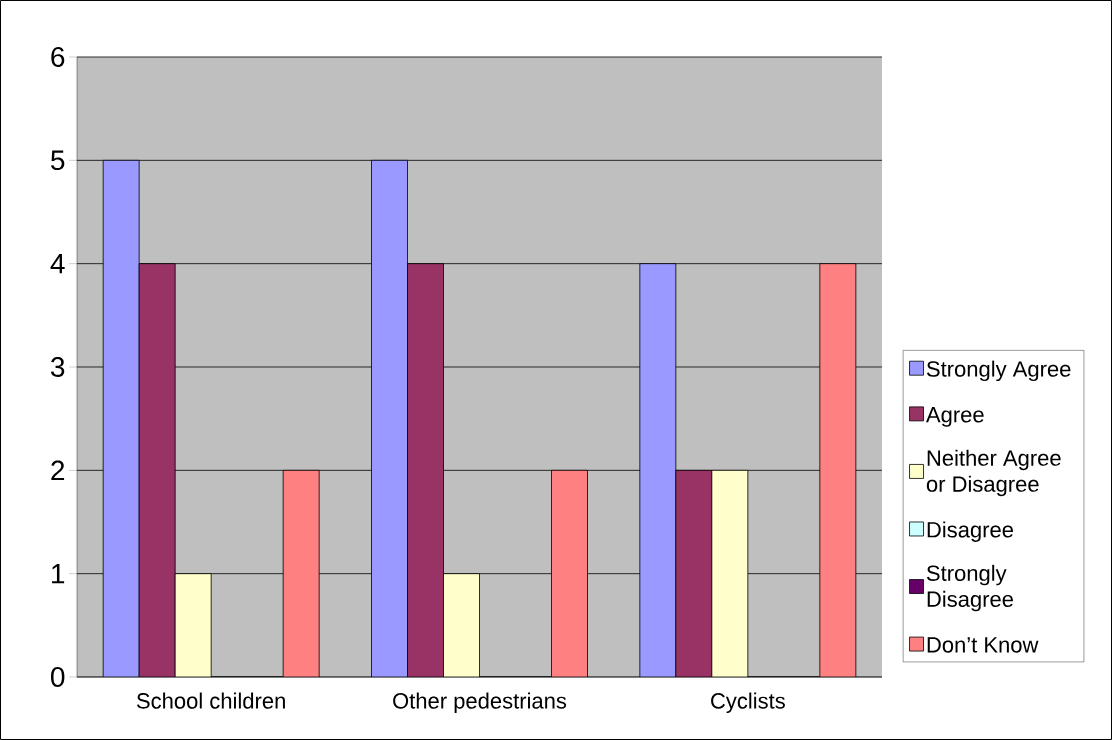 The image size is (1112, 740). What do you see at coordinates (748, 703) in the screenshot?
I see `x-tick-label: Cyclists` at bounding box center [748, 703].